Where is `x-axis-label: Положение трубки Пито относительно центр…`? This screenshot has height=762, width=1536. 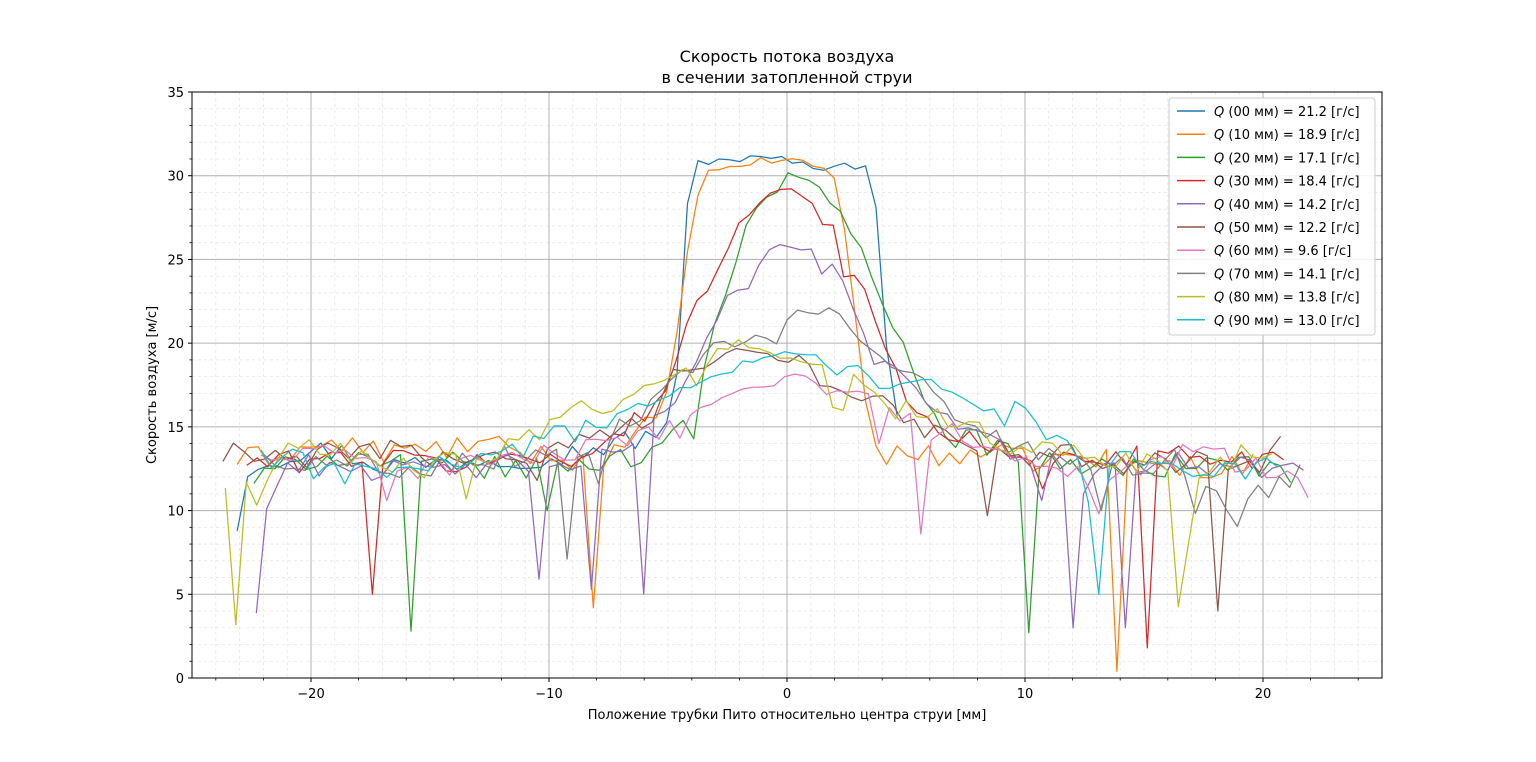 x-axis-label: Положение трубки Пито относительно центр… is located at coordinates (787, 715).